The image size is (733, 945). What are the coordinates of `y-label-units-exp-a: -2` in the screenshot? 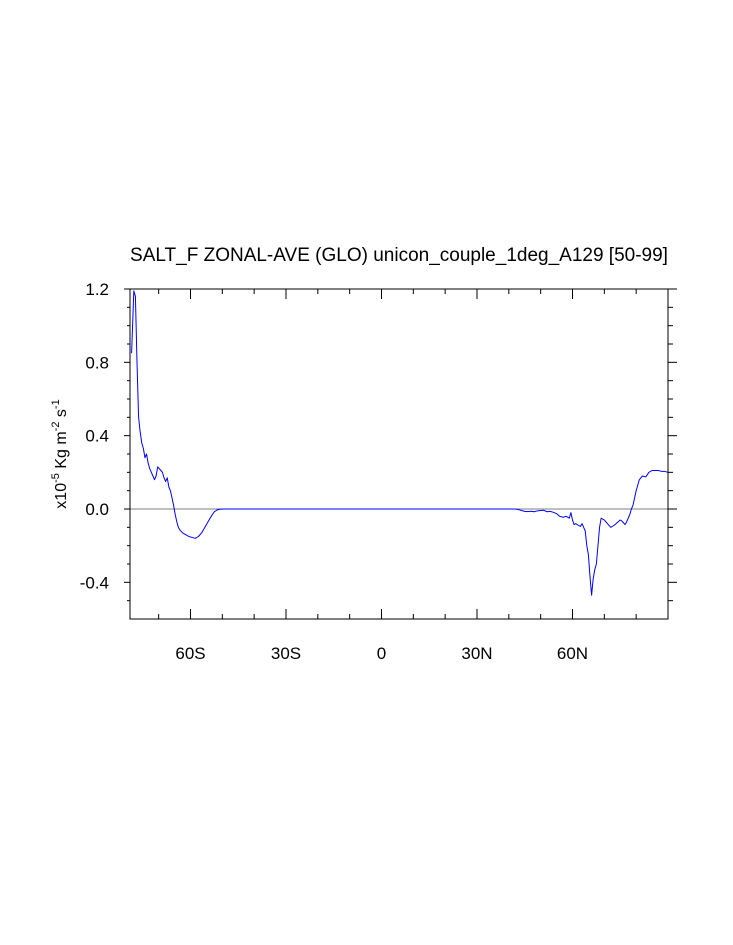 It's located at (56, 427).